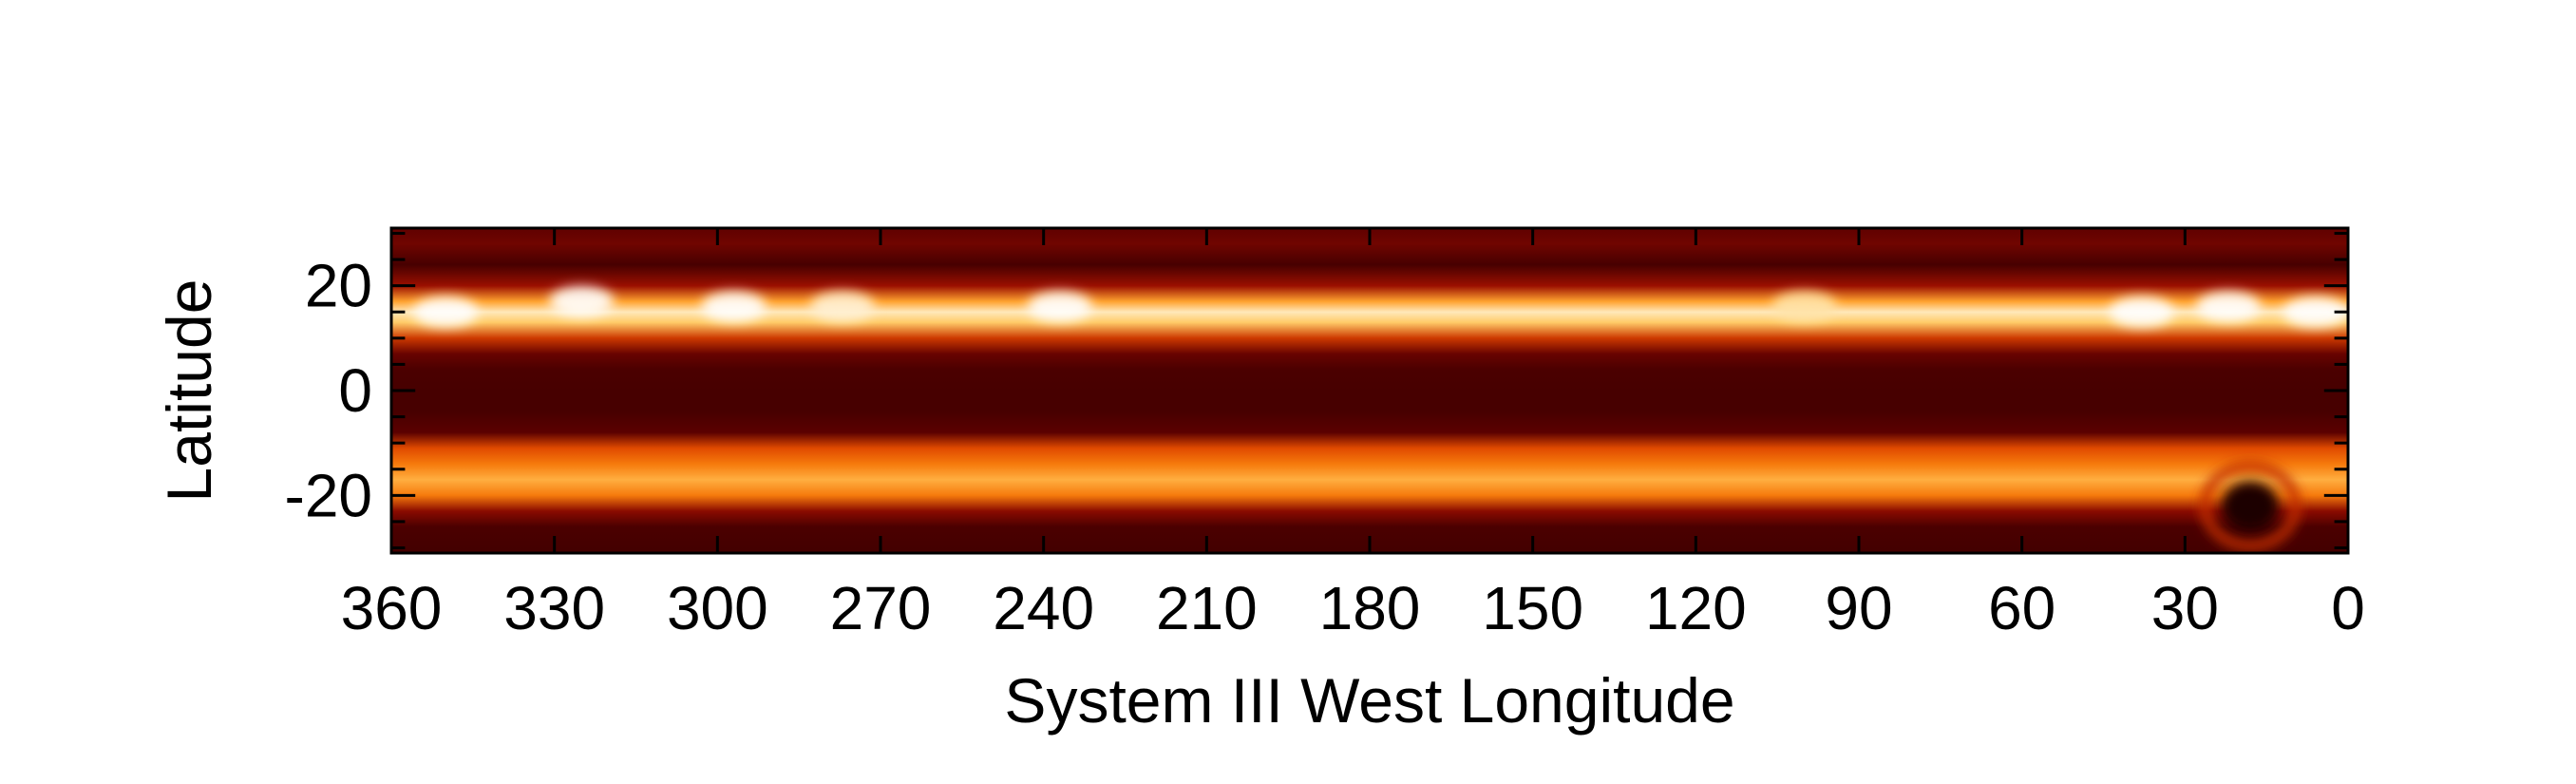  Describe the element at coordinates (329, 391) in the screenshot. I see `y-tick-labels: 20 0 -20` at that location.